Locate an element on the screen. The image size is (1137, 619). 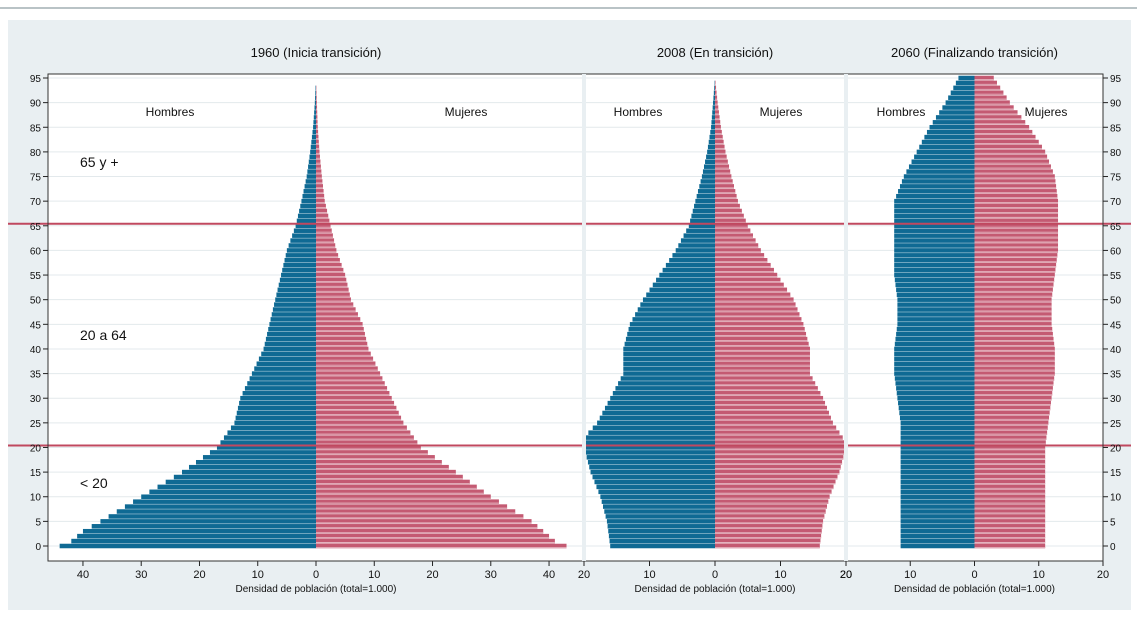
label-mujeres: Mujeres is located at coordinates (466, 112).